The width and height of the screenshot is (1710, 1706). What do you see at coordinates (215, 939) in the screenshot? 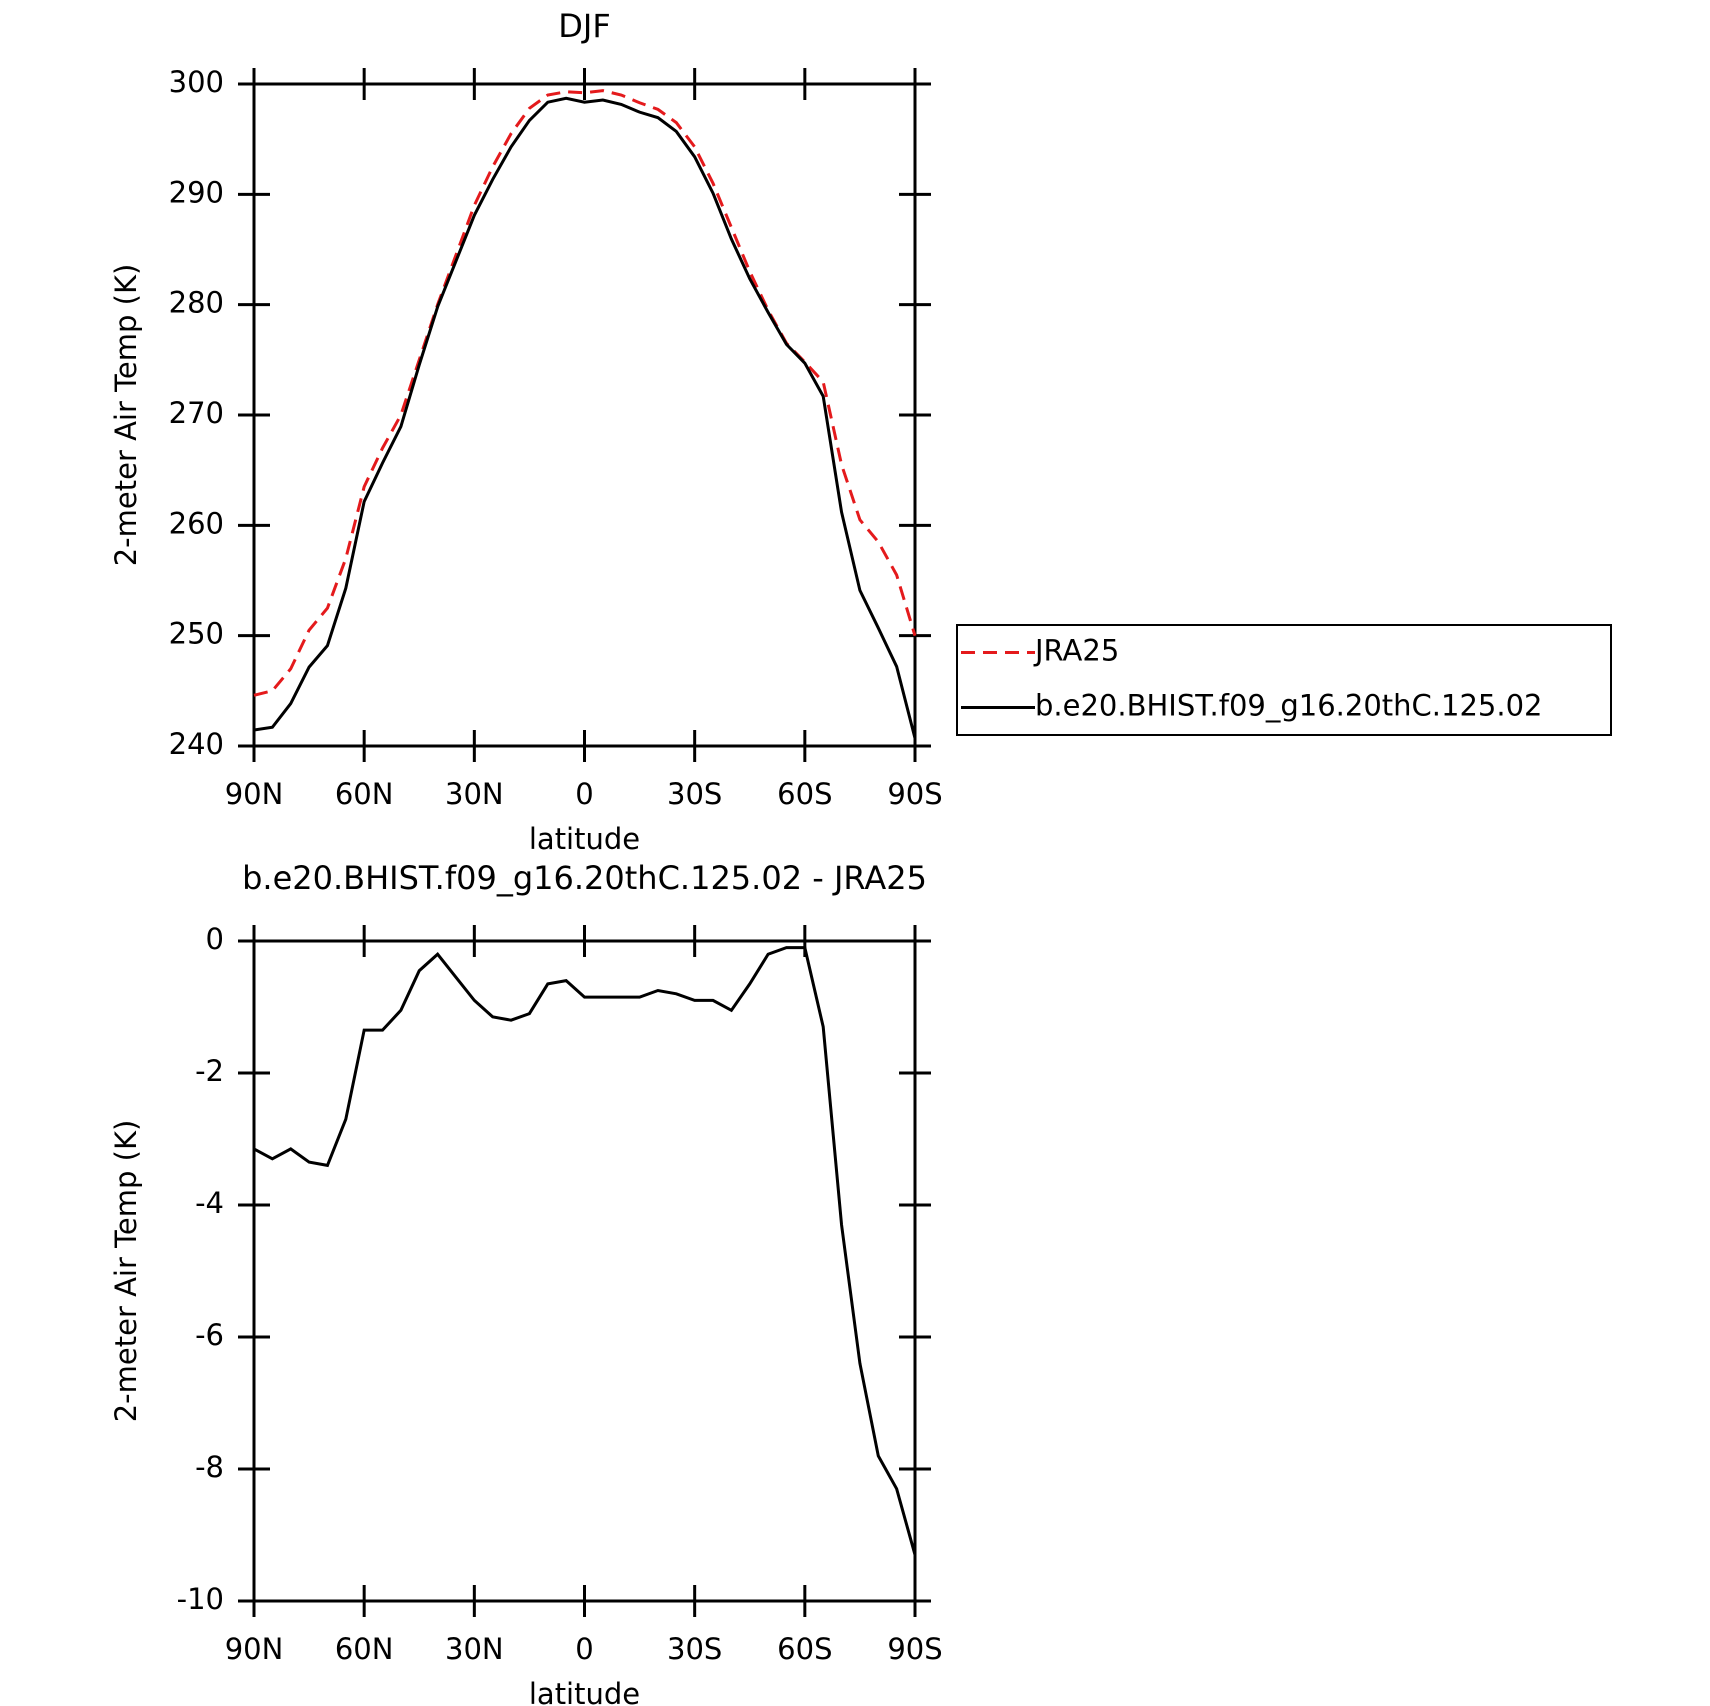
I see `y-tick-label: 0` at bounding box center [215, 939].